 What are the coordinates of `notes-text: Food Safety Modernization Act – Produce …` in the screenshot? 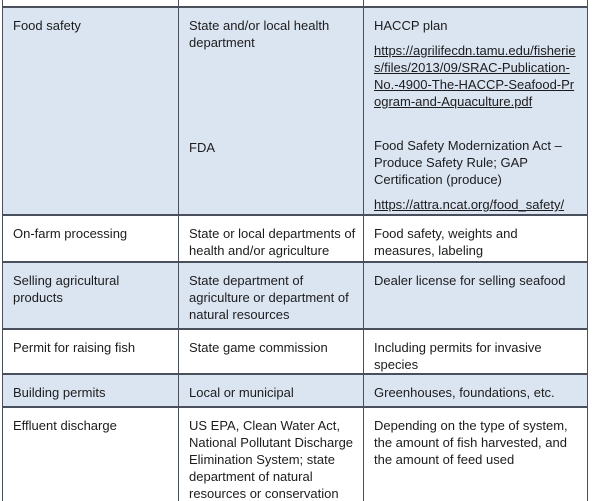 It's located at (468, 162).